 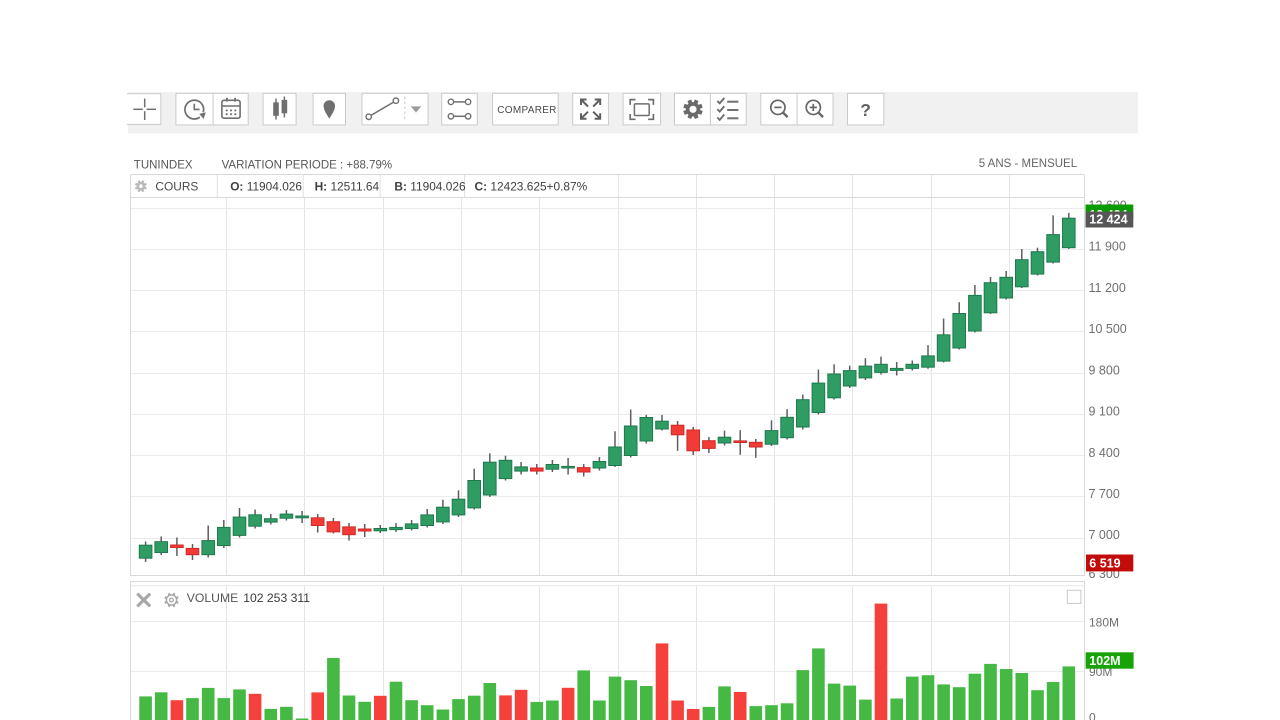 I want to click on svg-text: COURS, so click(x=176, y=186).